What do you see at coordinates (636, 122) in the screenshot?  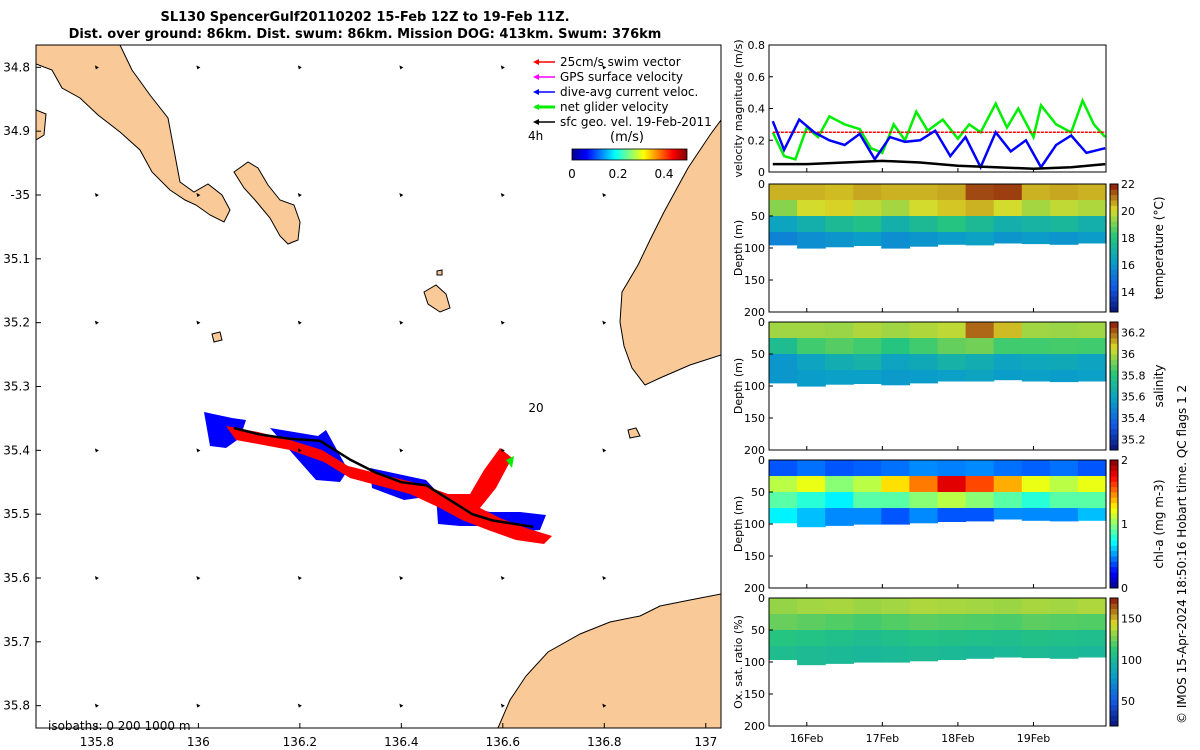 I see `legend-label: sfc geo. vel. 19-Feb-2011` at bounding box center [636, 122].